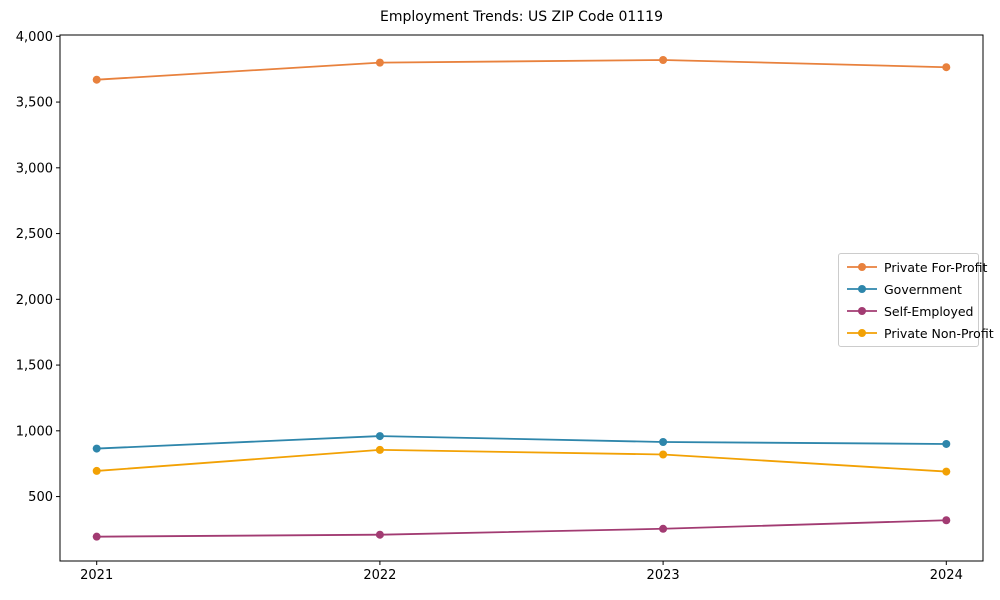 This screenshot has height=600, width=1000. Describe the element at coordinates (923, 289) in the screenshot. I see `legend-label: Government` at that location.